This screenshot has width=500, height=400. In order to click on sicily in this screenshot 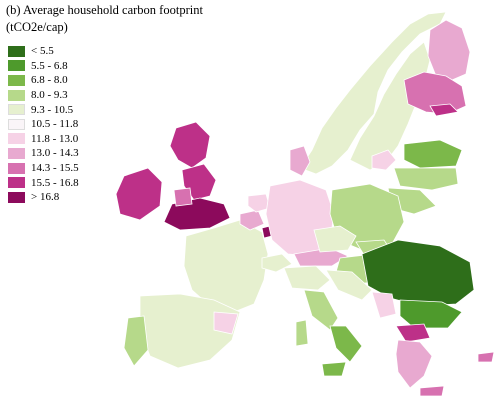, I will do `click(334, 369)`.